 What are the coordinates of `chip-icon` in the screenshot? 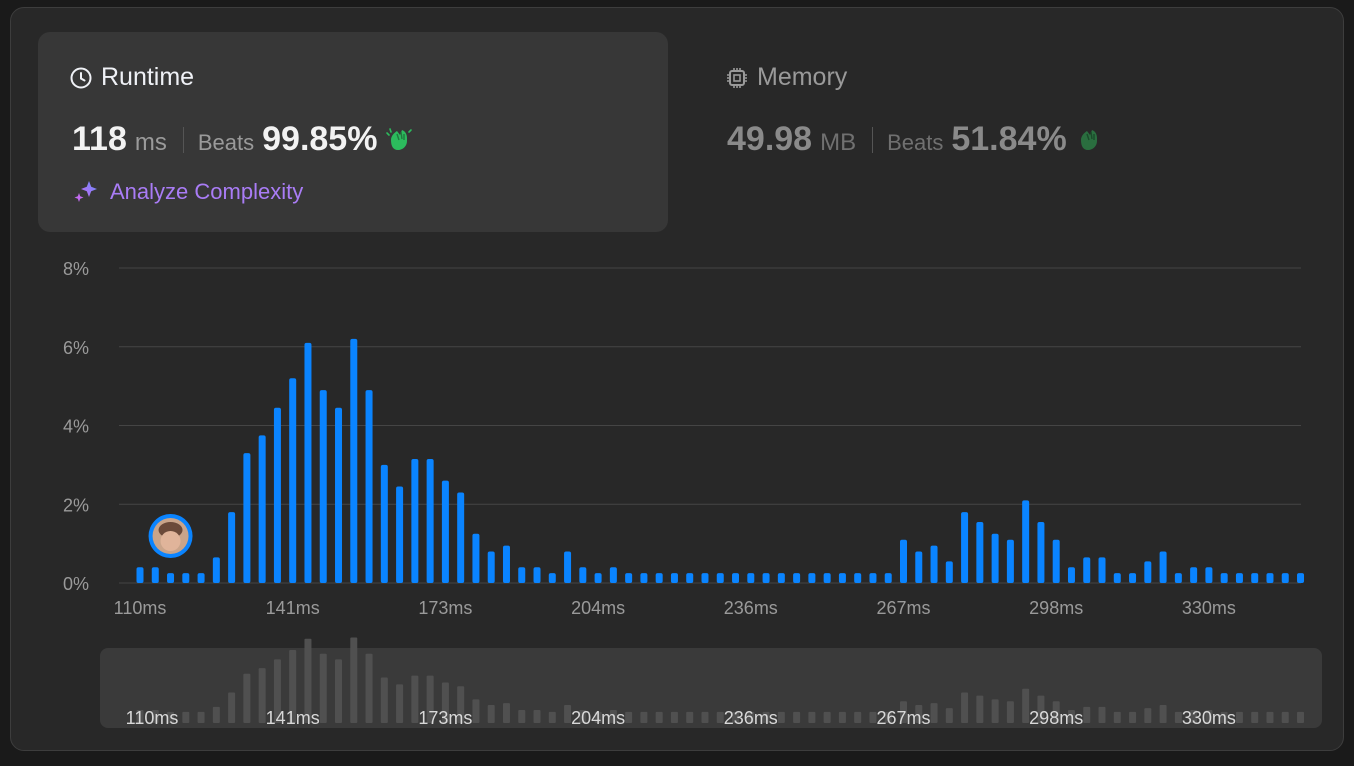 It's located at (737, 77).